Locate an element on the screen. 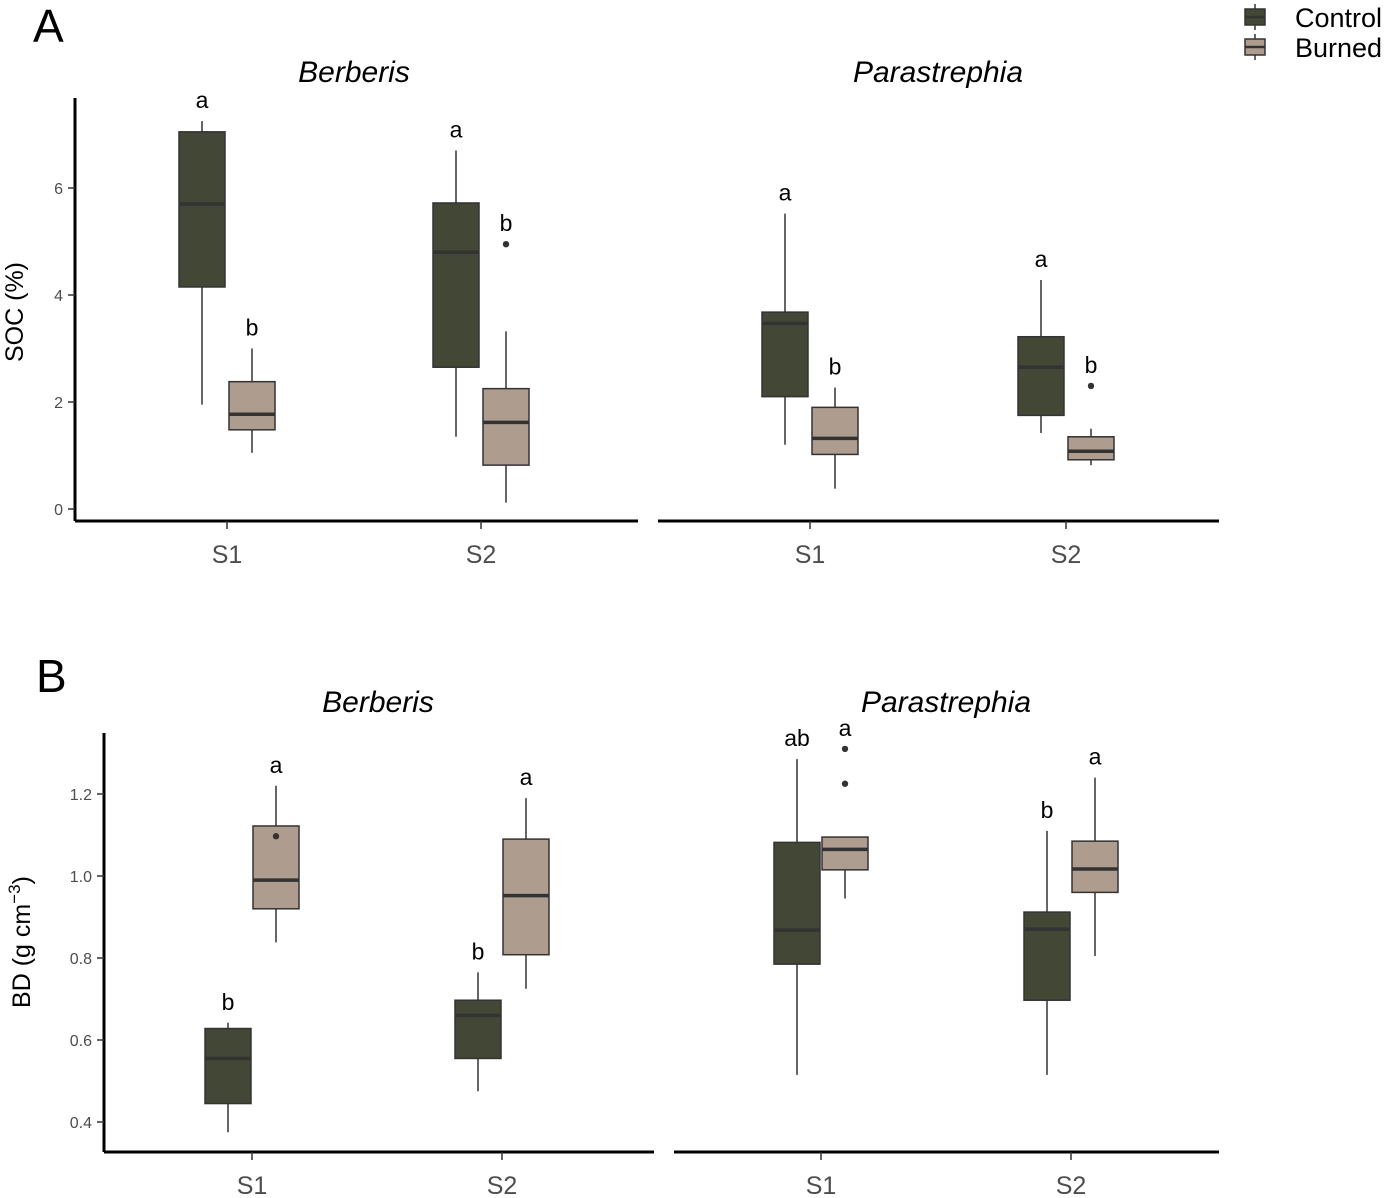 This screenshot has width=1397, height=1198. box-b-1-1-control-iqr is located at coordinates (1047, 956).